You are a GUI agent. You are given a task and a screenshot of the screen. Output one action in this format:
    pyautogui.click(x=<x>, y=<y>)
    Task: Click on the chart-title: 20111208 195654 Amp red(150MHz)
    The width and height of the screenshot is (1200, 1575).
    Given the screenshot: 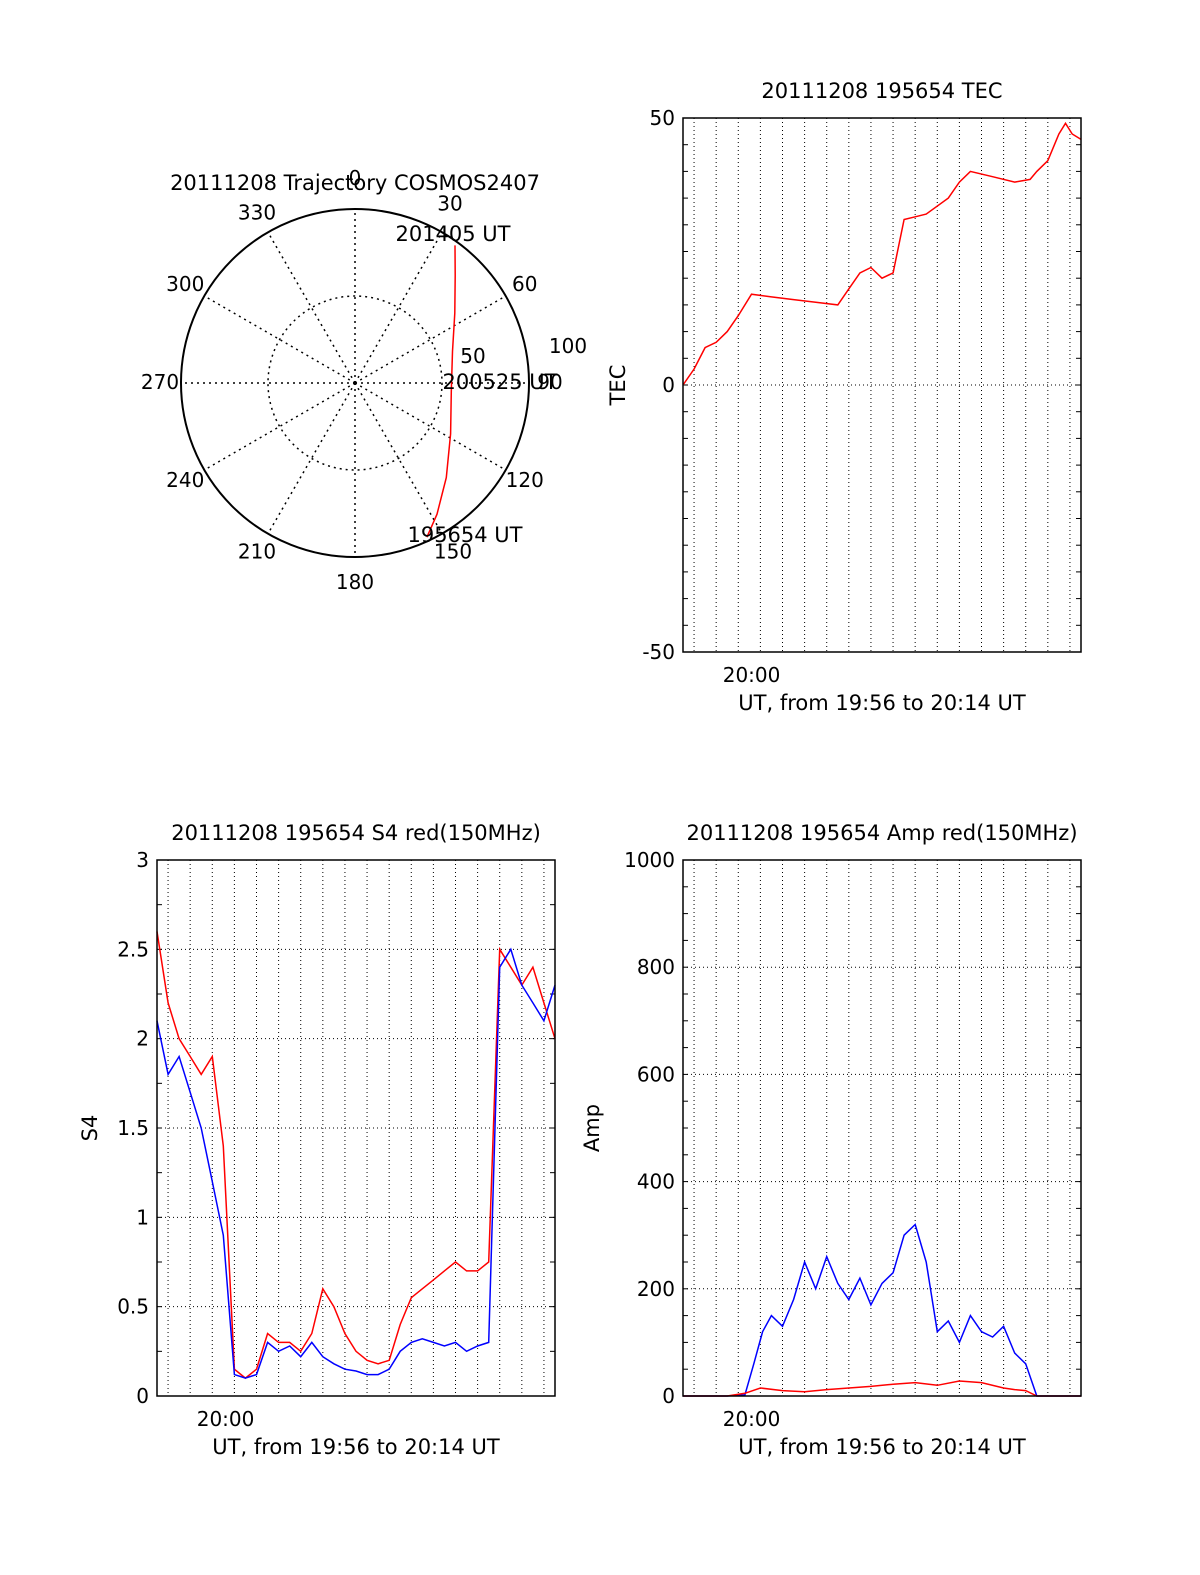 What is the action you would take?
    pyautogui.click(x=881, y=833)
    